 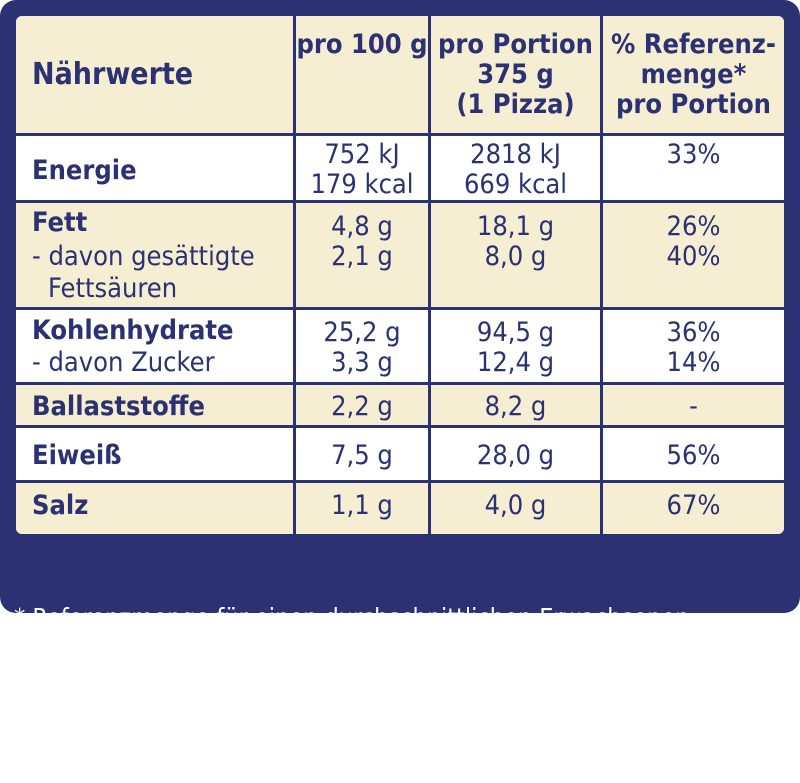 I want to click on nutrient-ballaststoffe: Ballaststoffe, so click(x=118, y=406).